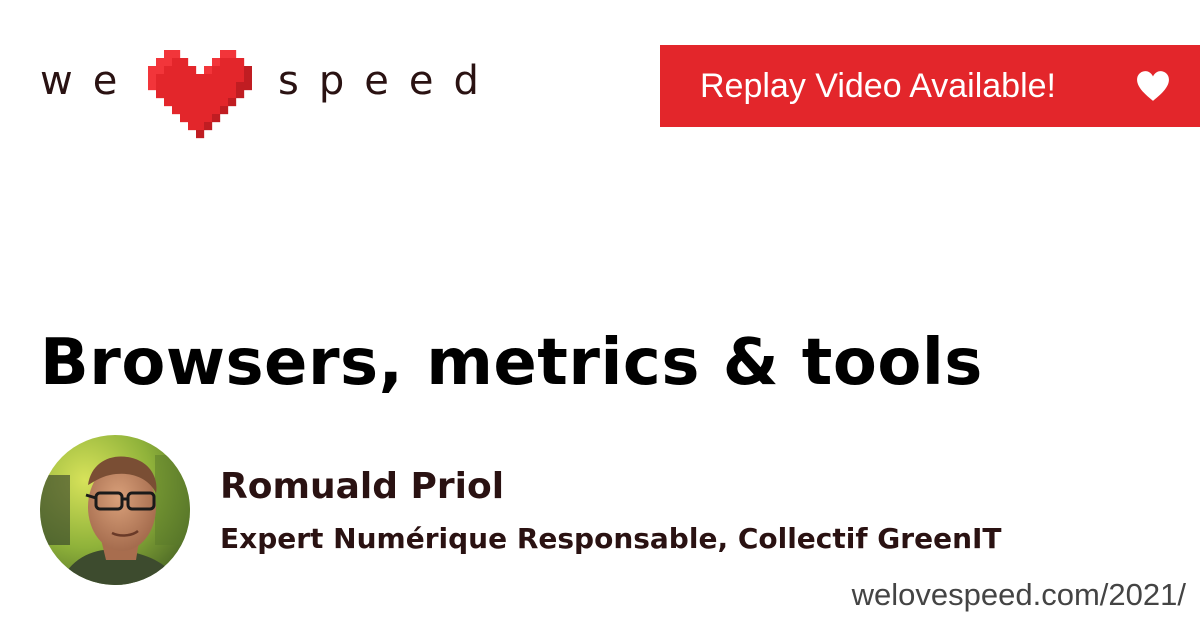 The width and height of the screenshot is (1200, 627). Describe the element at coordinates (1018, 594) in the screenshot. I see `site-url: welovespeed.com/2021/` at that location.